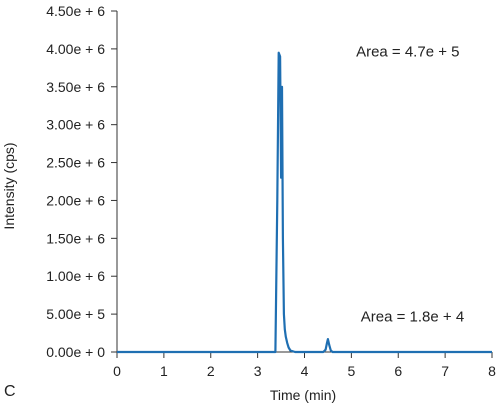  I want to click on x-tick-label: 1, so click(164, 371).